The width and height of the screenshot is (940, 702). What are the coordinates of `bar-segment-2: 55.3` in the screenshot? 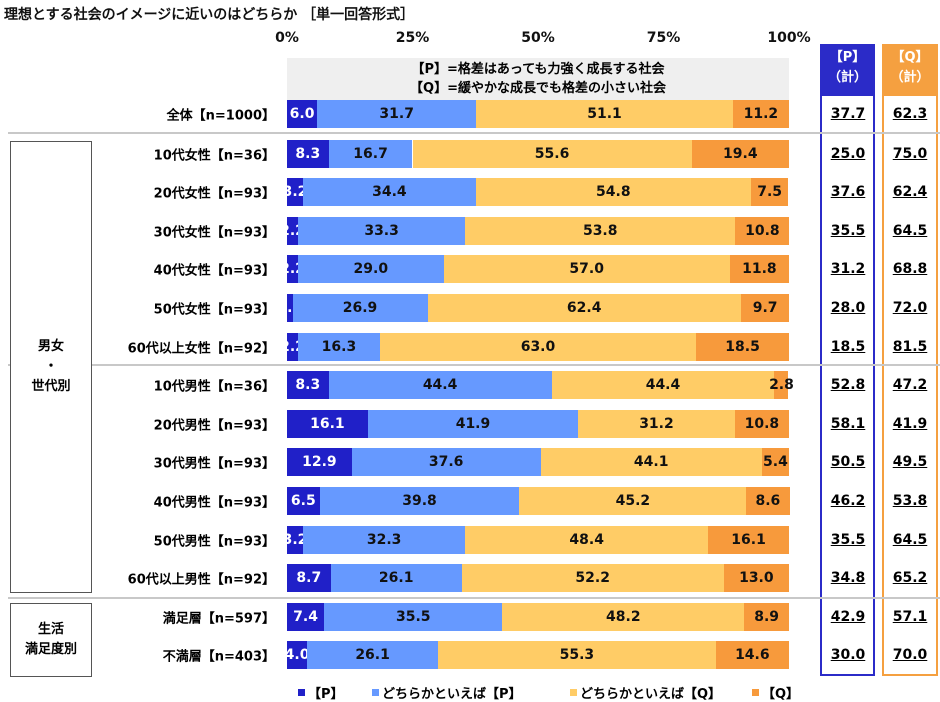 It's located at (577, 655).